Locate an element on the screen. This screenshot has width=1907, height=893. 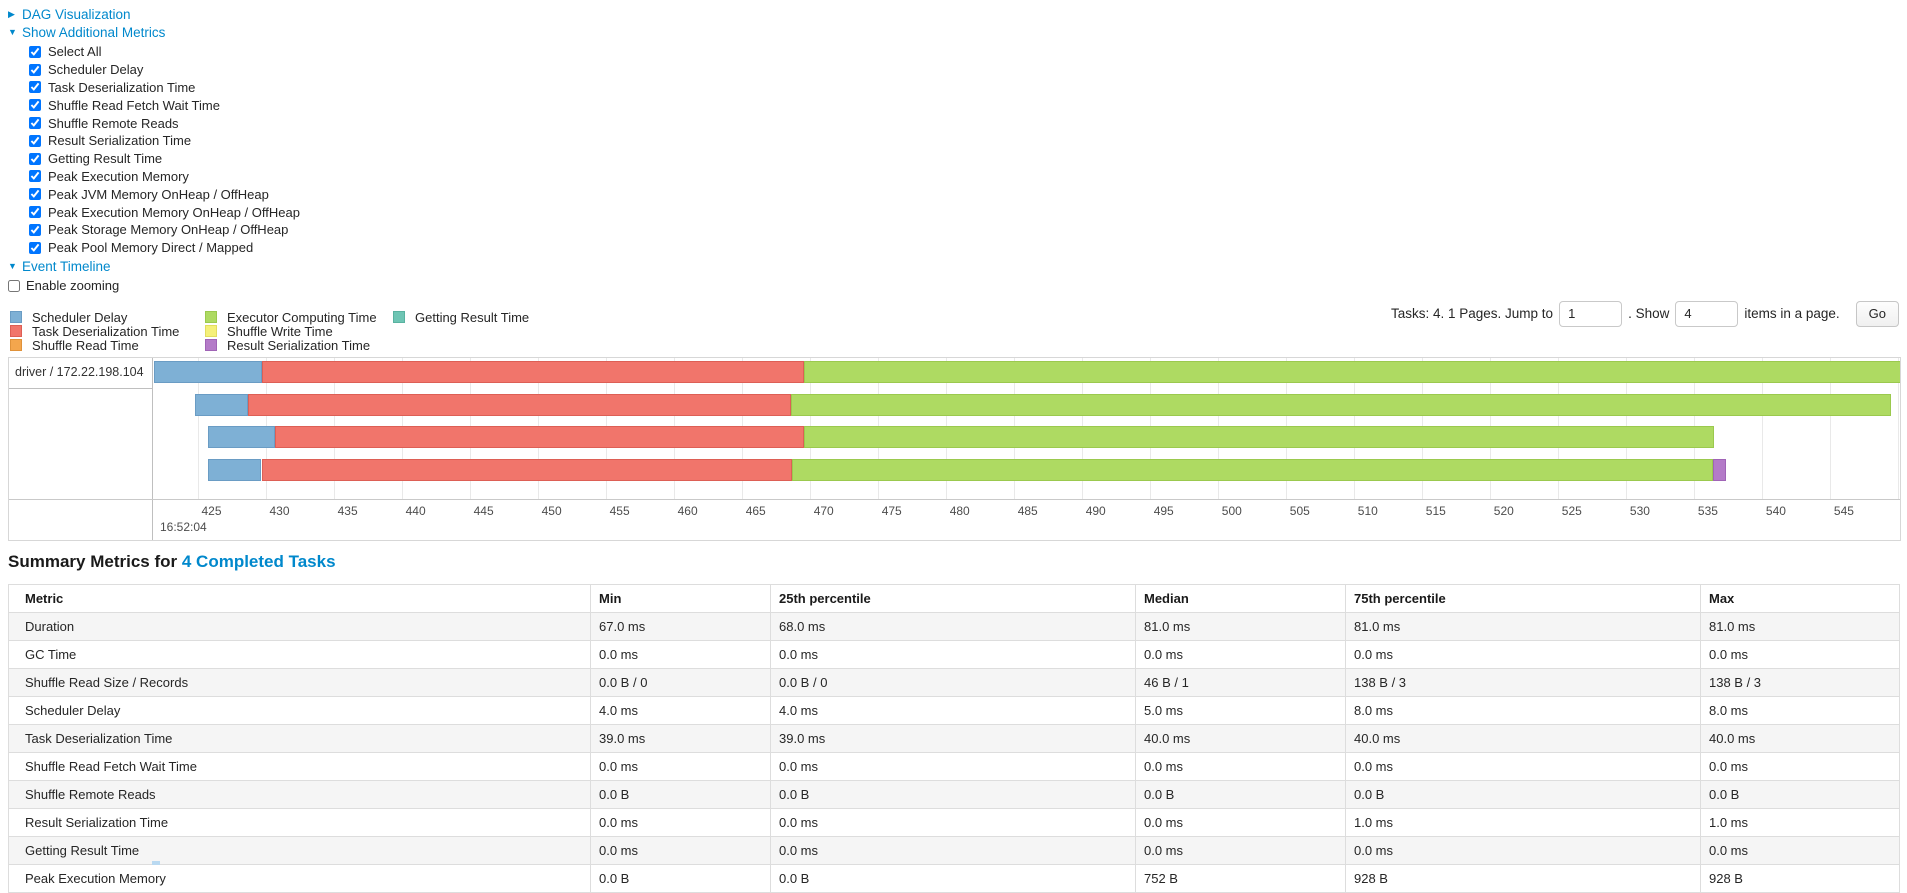
legend-label: Executor Computing Time is located at coordinates (302, 317).